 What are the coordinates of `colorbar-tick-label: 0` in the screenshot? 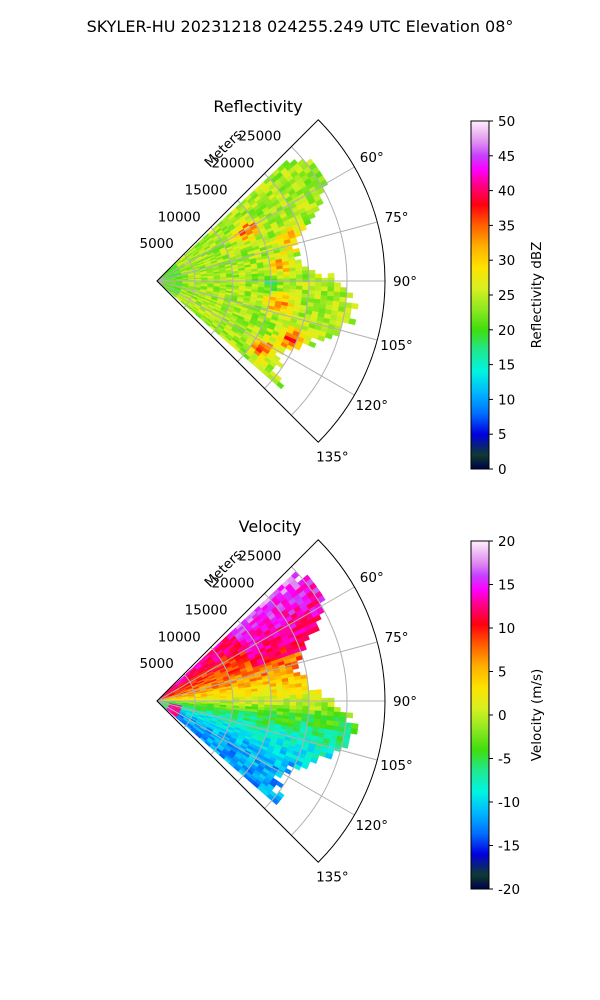 It's located at (502, 470).